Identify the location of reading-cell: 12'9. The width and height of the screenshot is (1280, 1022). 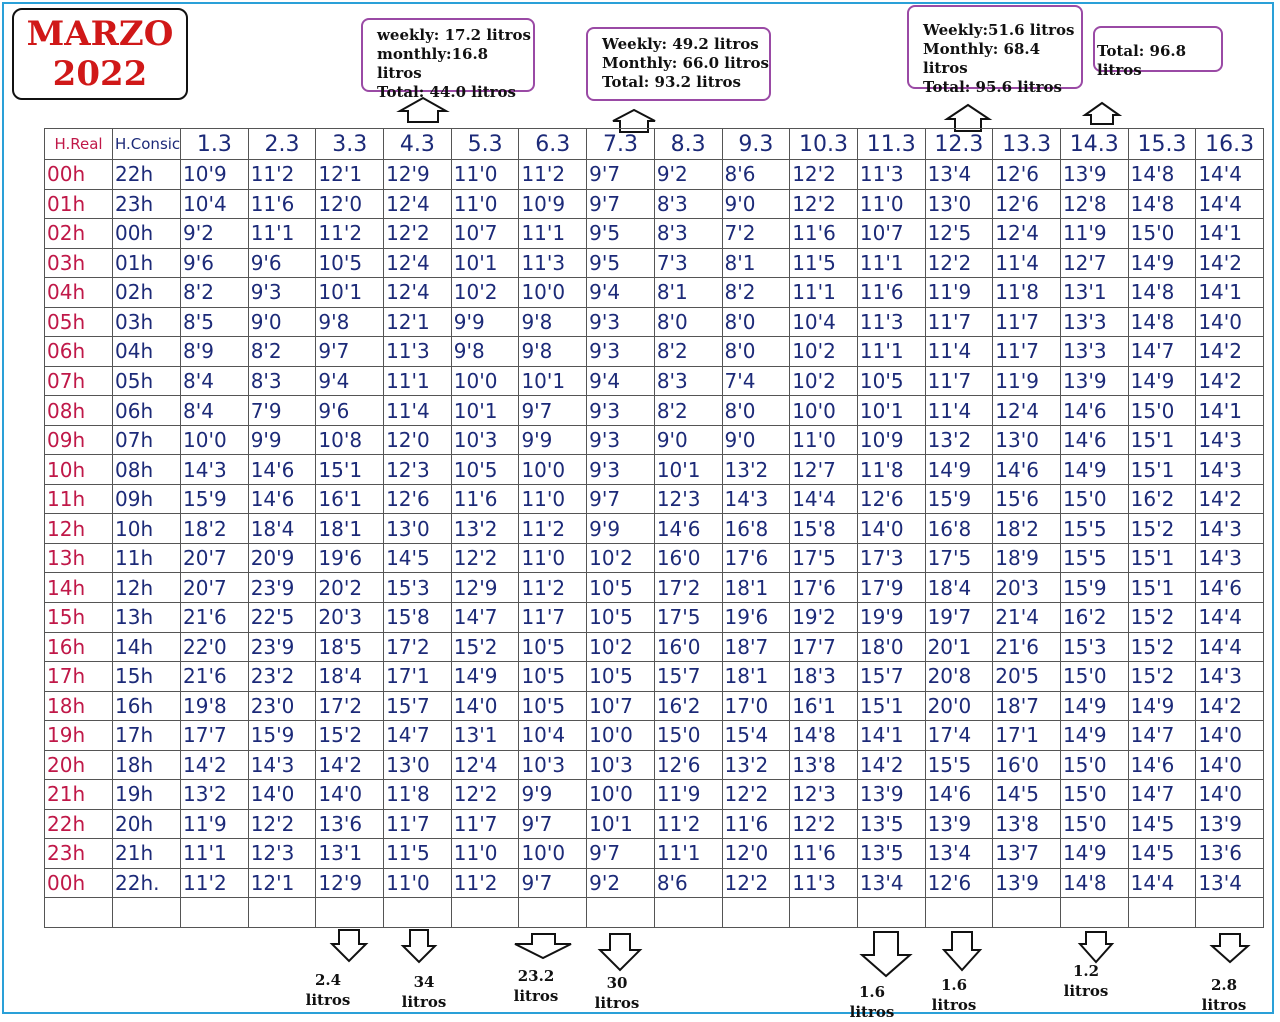
(417, 174).